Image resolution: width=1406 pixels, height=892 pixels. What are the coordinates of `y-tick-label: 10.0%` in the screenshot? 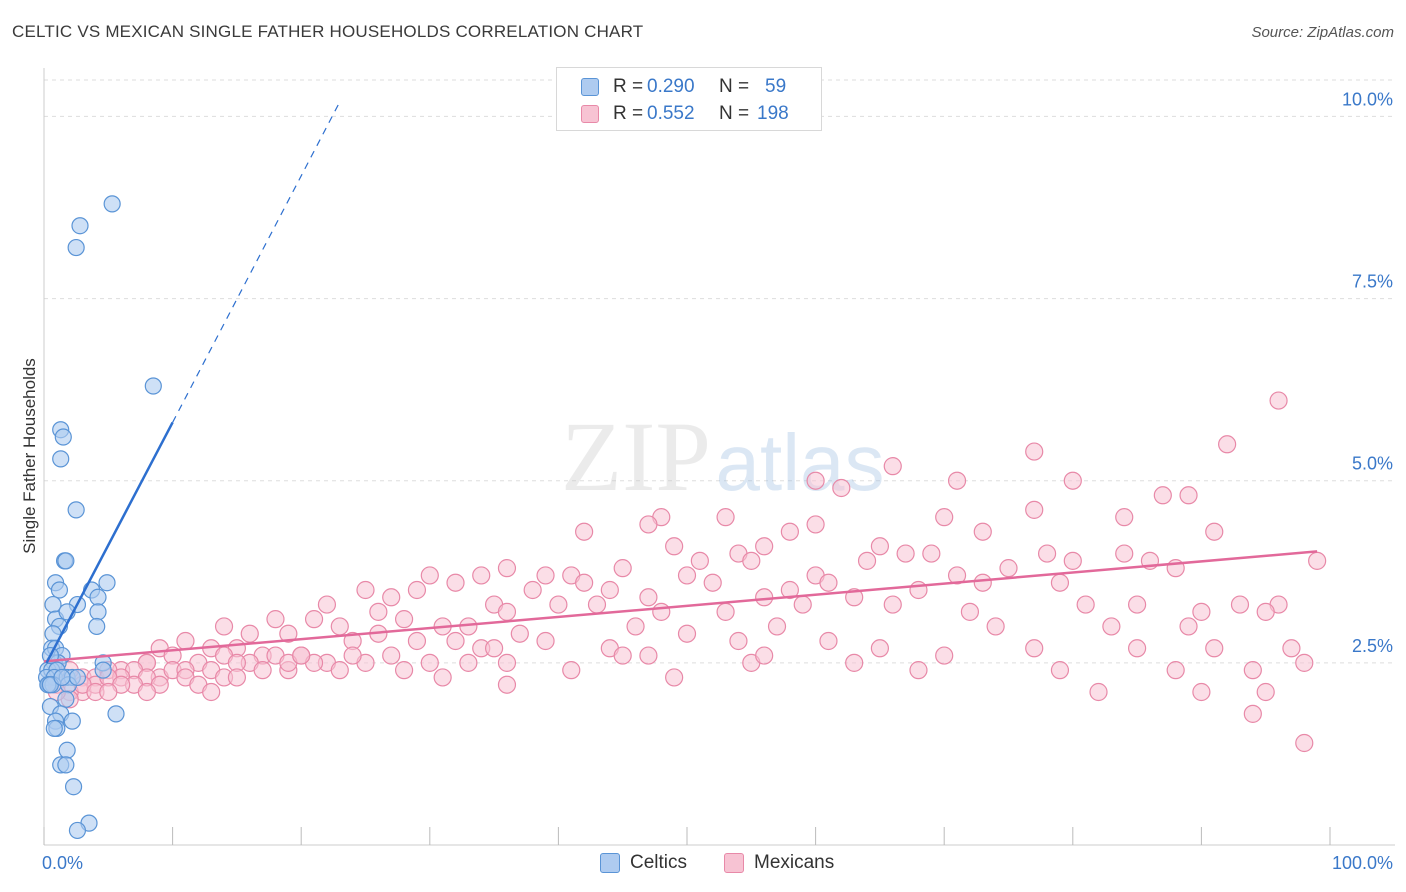 It's located at (1367, 99).